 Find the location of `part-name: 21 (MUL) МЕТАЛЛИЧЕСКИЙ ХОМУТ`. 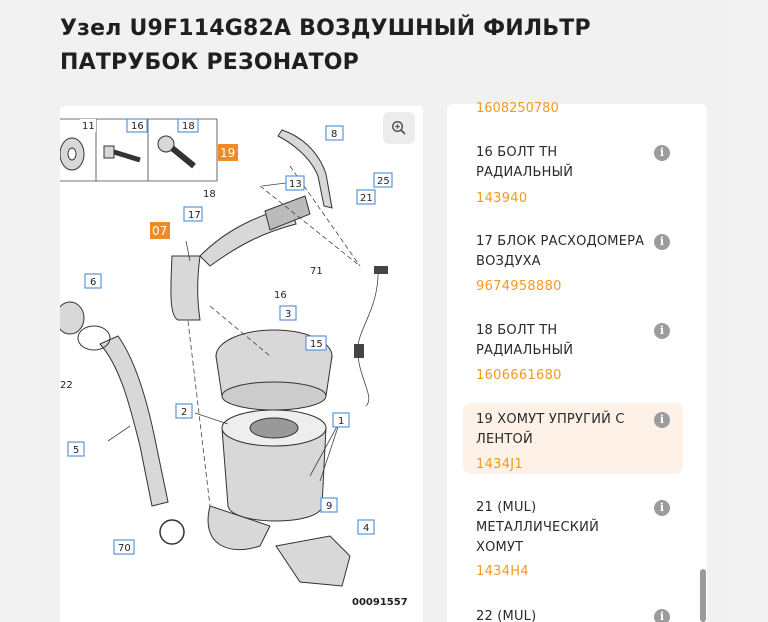

part-name: 21 (MUL) МЕТАЛЛИЧЕСКИЙ ХОМУТ is located at coordinates (538, 527).